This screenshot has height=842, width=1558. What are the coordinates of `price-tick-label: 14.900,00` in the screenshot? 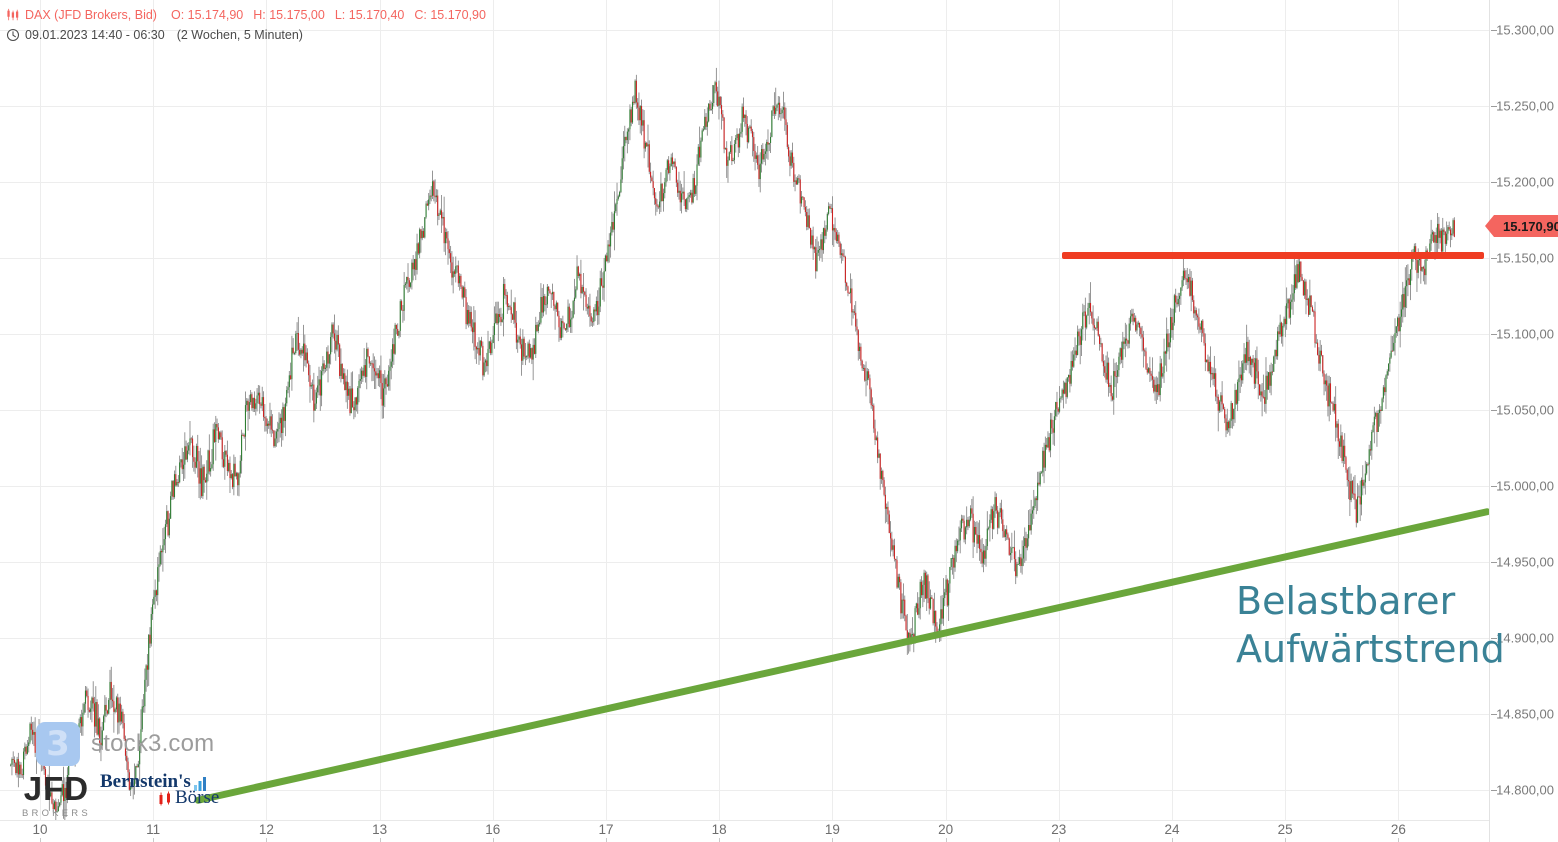 It's located at (1525, 638).